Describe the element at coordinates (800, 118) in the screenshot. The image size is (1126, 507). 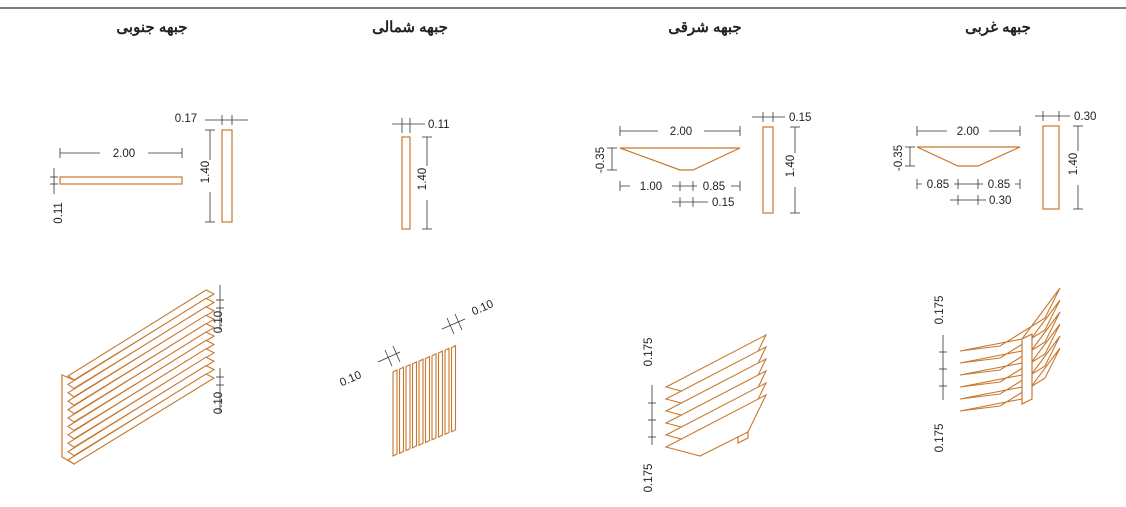
I see `east-thickness-label: 0.15` at that location.